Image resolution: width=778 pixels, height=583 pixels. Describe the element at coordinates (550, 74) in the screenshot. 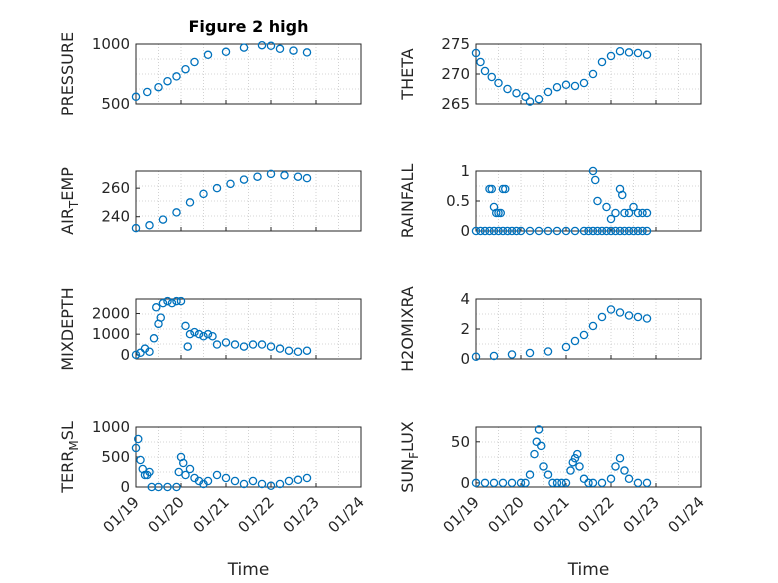

I see `subplot-2: 265 270 275 THETA` at that location.